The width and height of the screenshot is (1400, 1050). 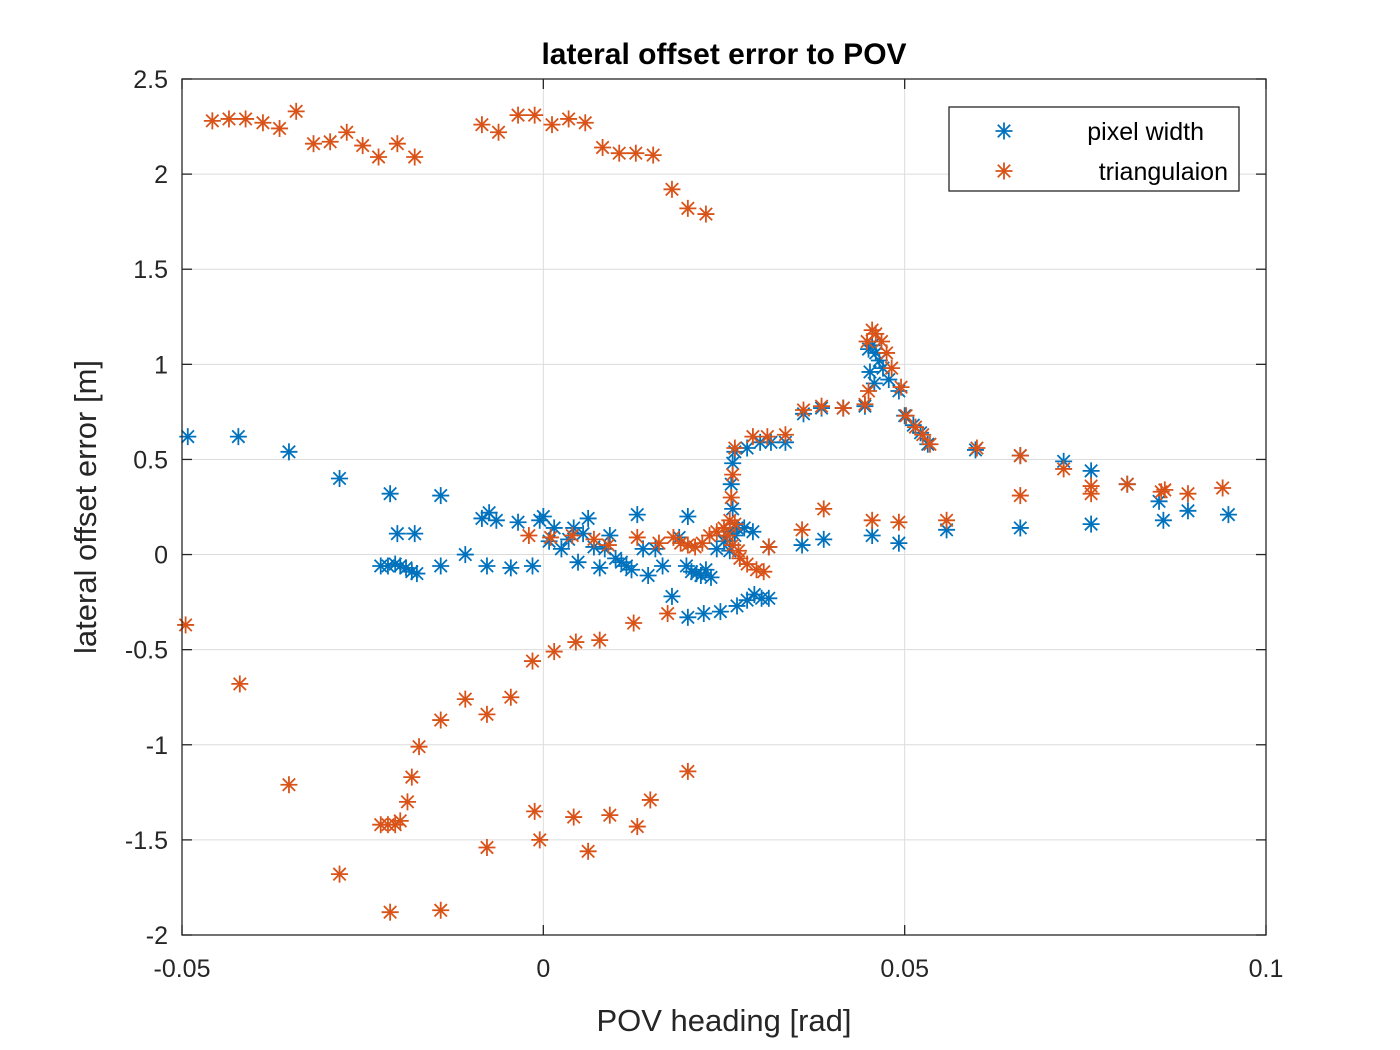 I want to click on legend: pixel width triangulaion, so click(x=1094, y=149).